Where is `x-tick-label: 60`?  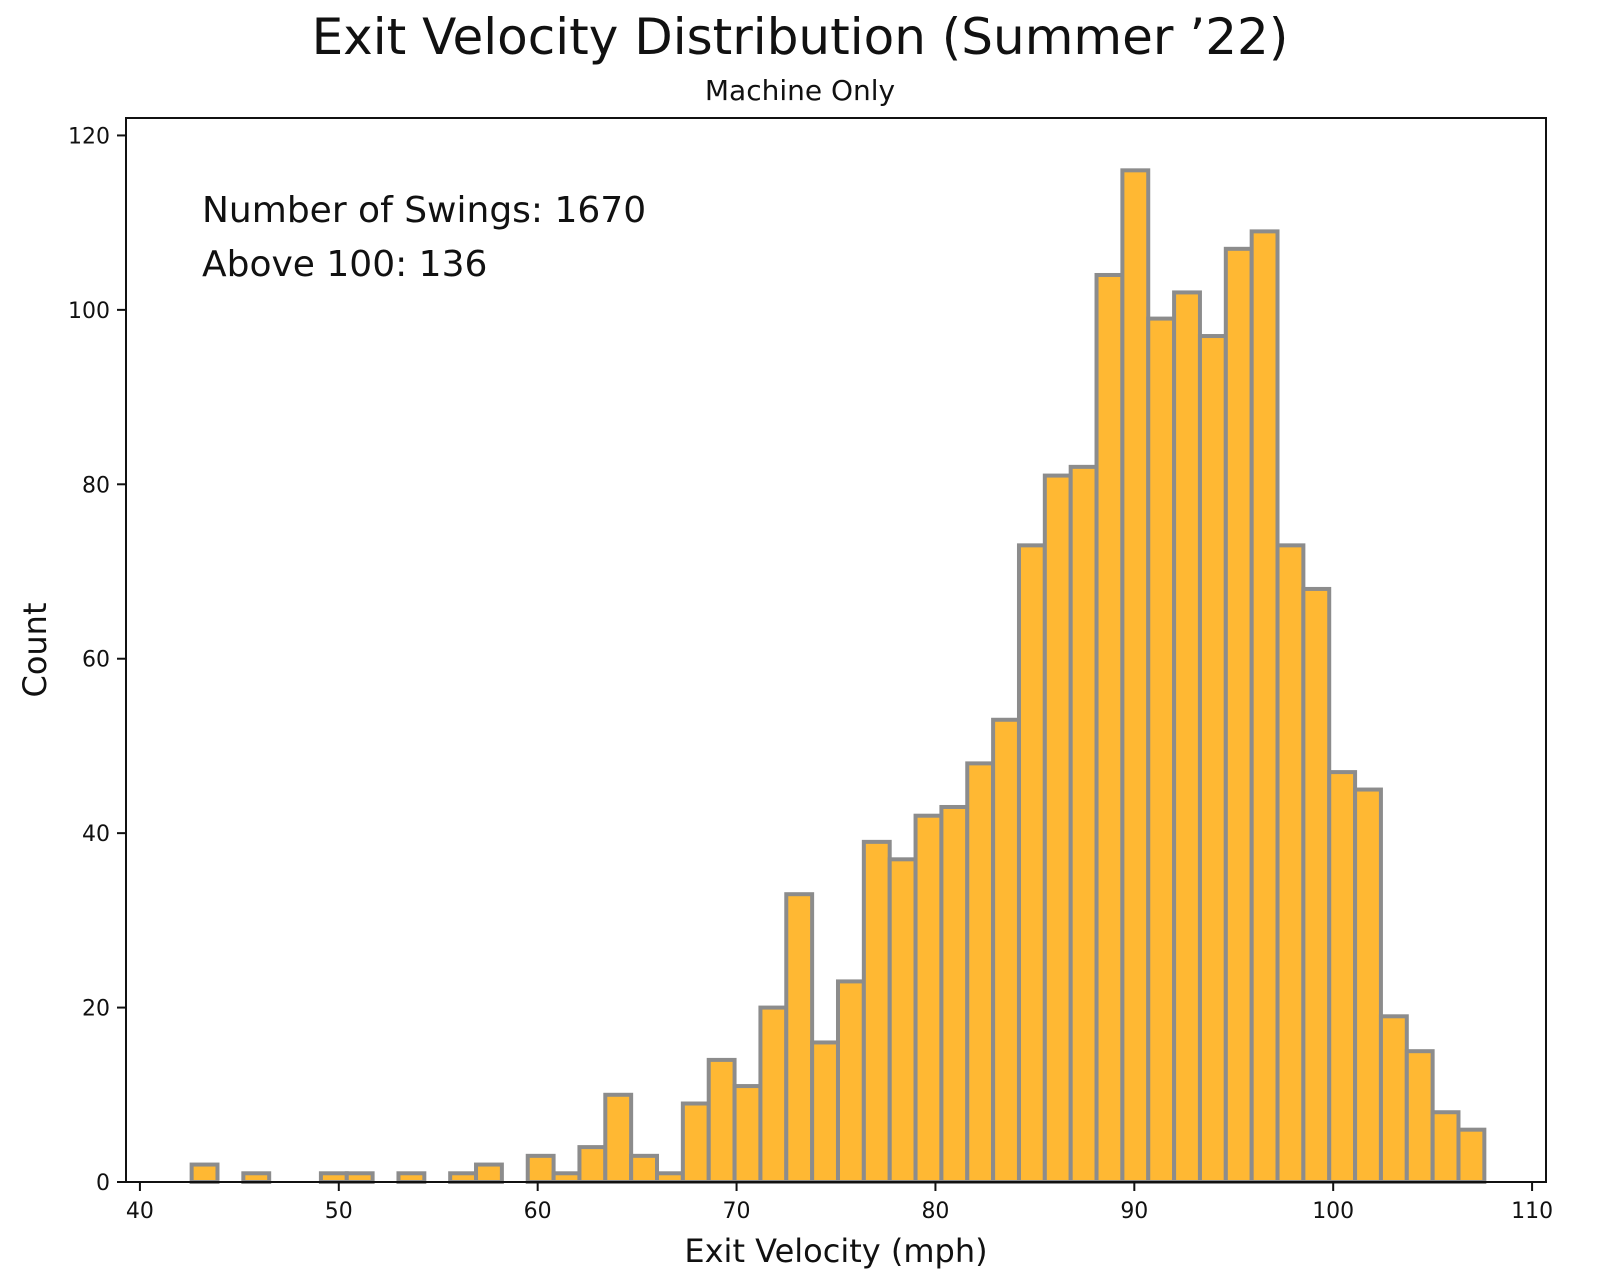 x-tick-label: 60 is located at coordinates (538, 1211).